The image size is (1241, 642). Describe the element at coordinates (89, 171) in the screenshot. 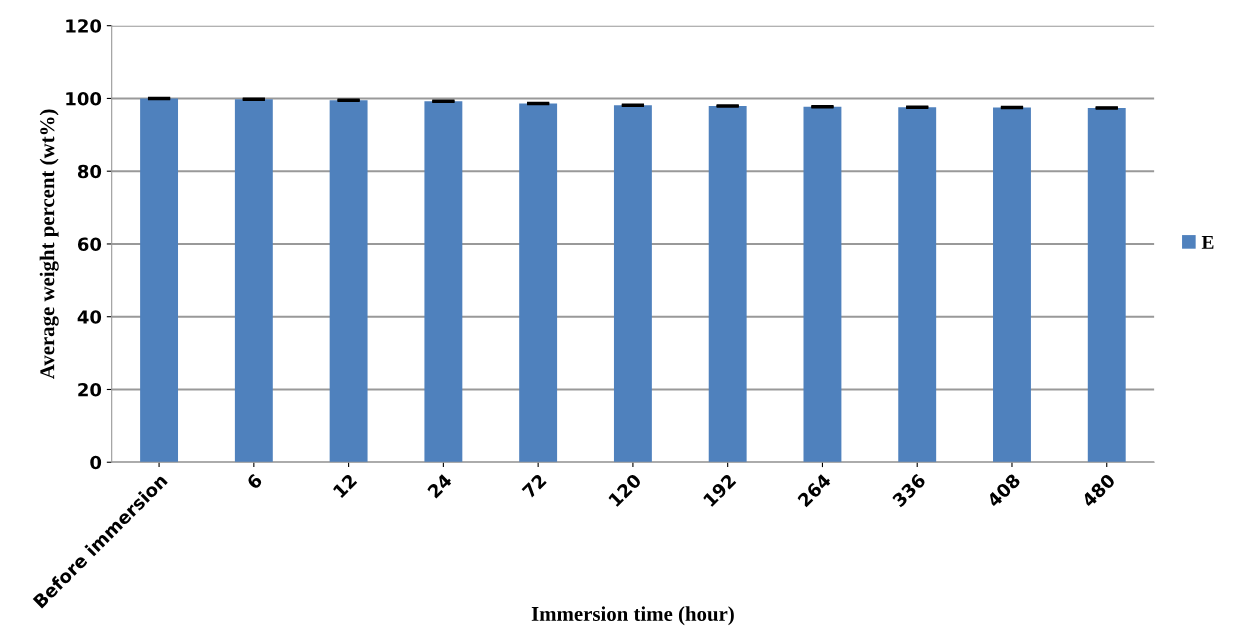

I see `y-tick-label: 80` at that location.